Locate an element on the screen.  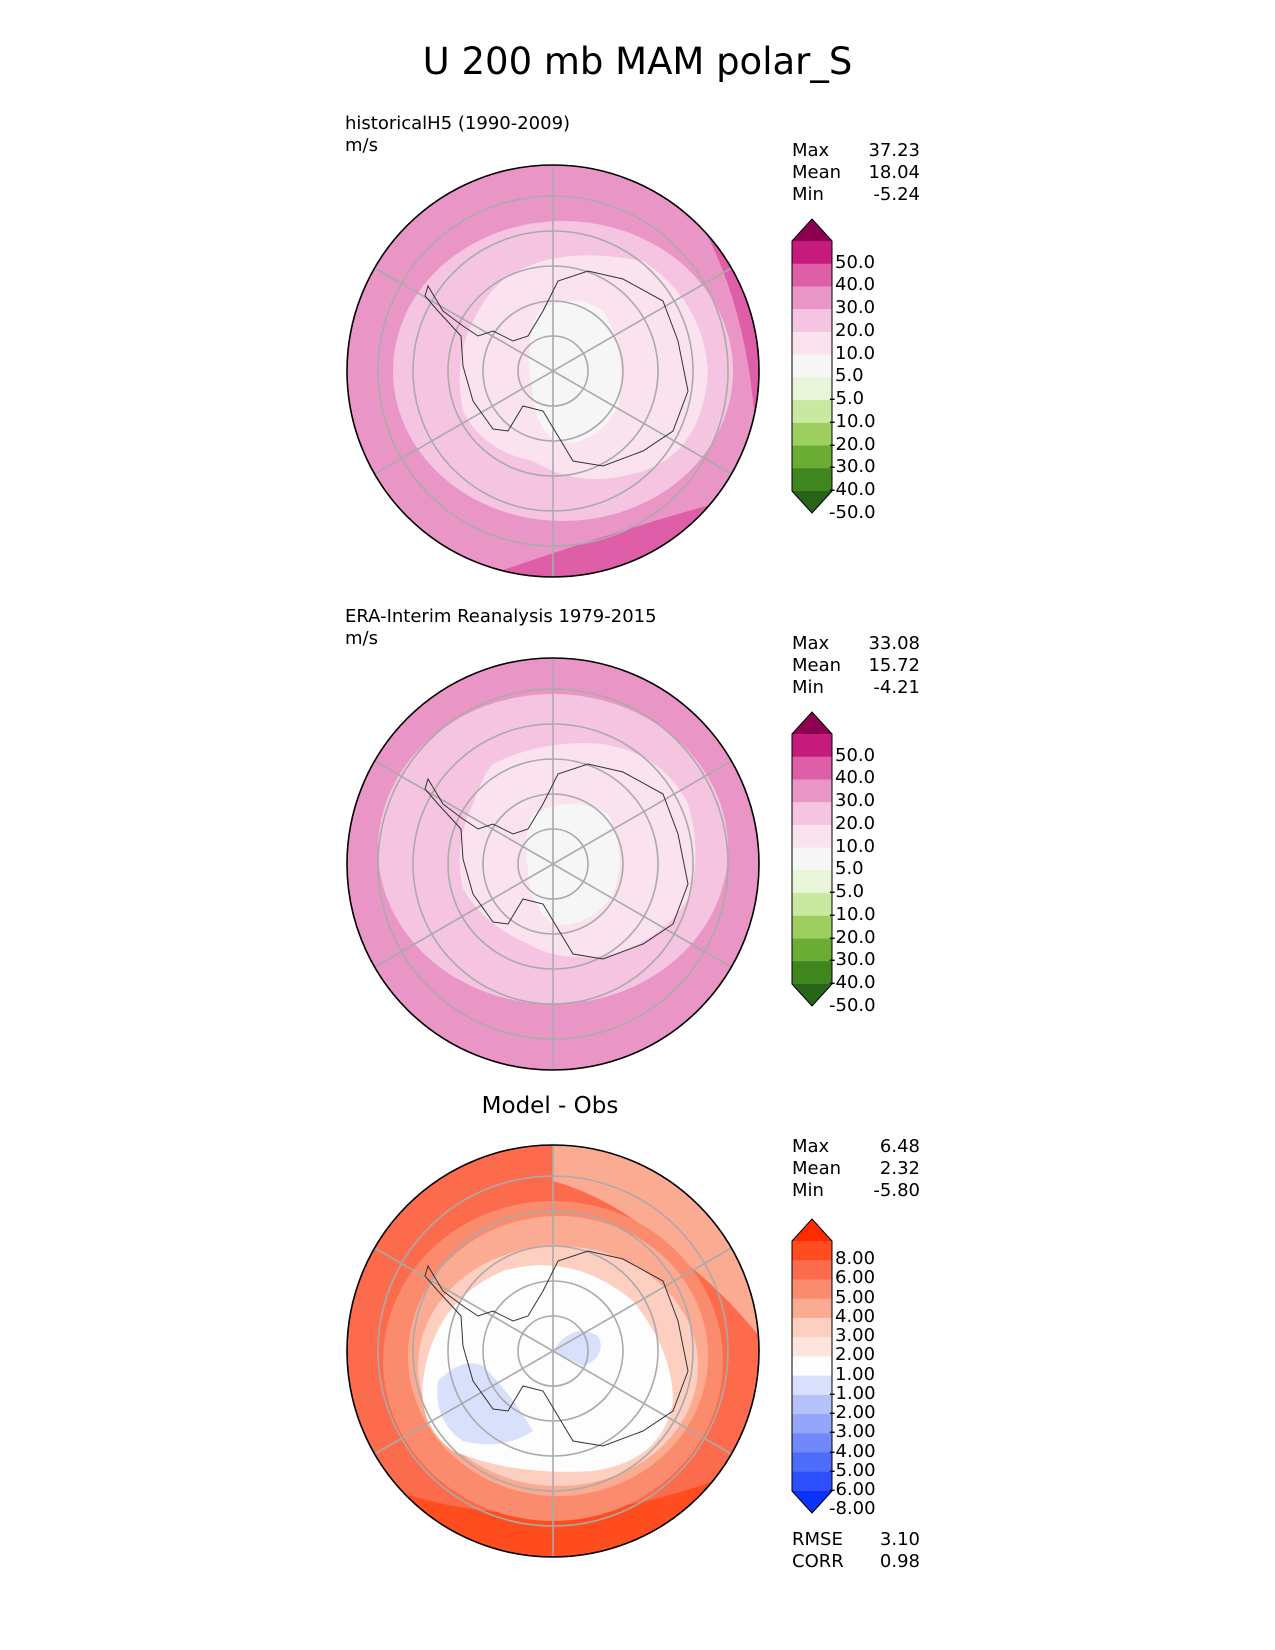
colorbar-tick-label: 5.0 is located at coordinates (849, 376).